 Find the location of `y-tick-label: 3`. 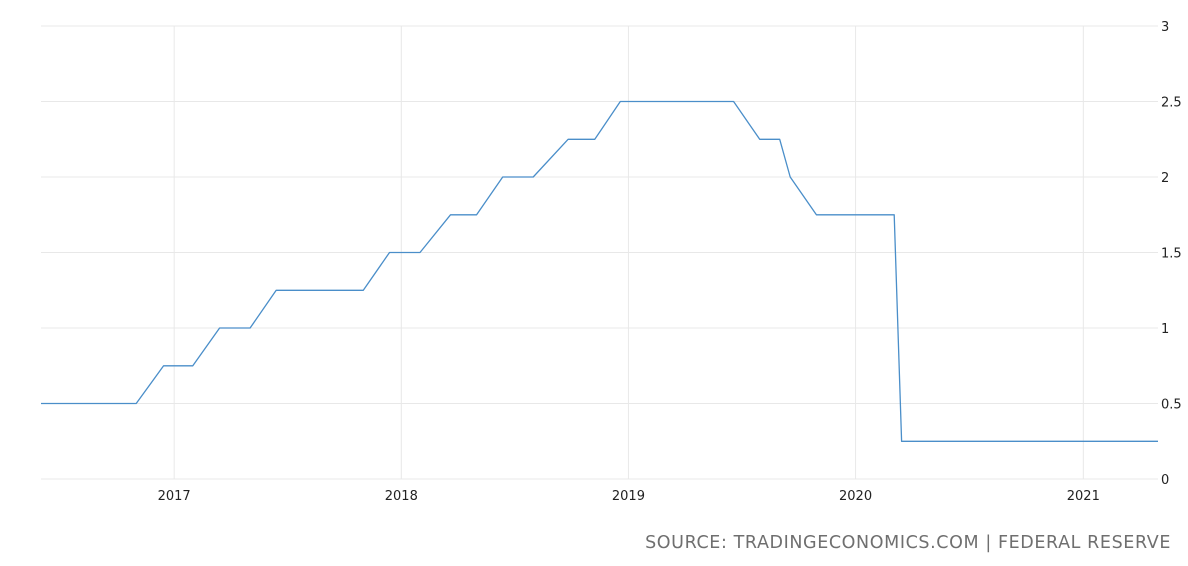

y-tick-label: 3 is located at coordinates (1165, 27).